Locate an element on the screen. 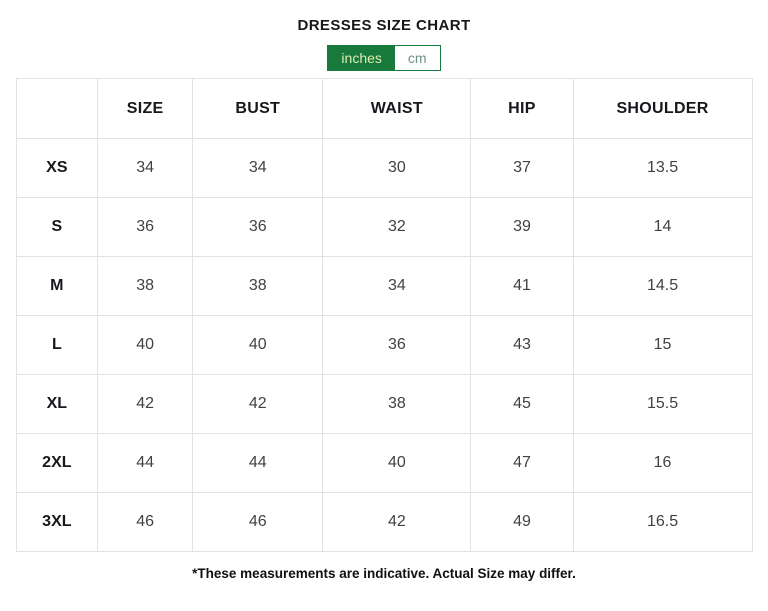  size-label-cell: L is located at coordinates (57, 345).